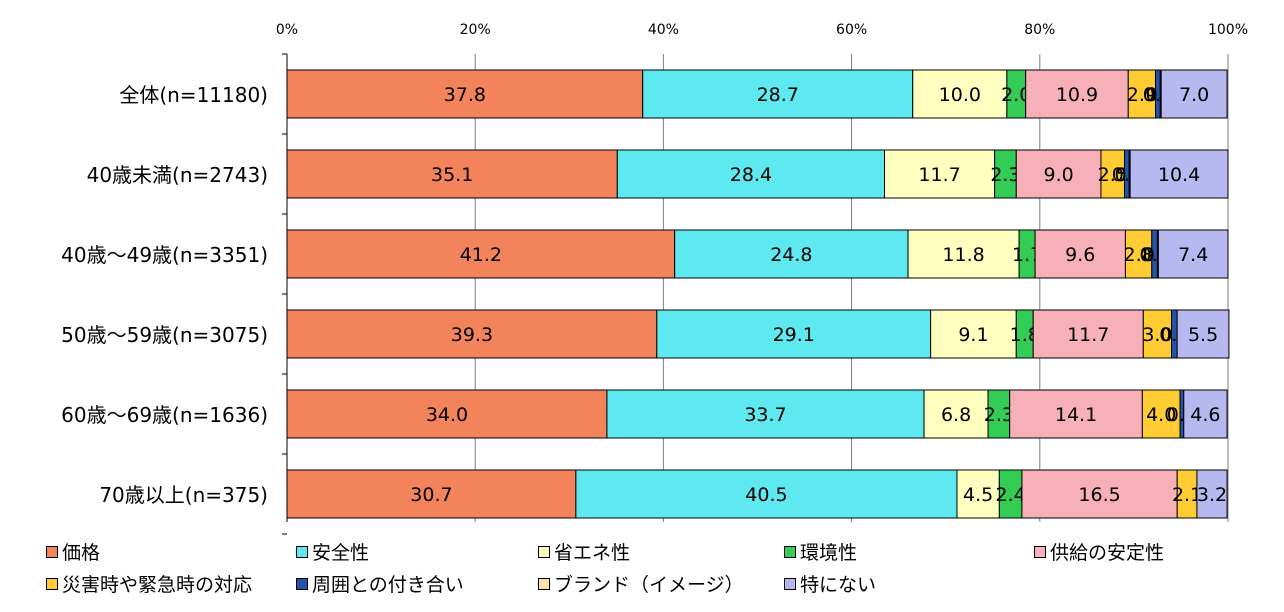  I want to click on data-label: 10.0, so click(960, 95).